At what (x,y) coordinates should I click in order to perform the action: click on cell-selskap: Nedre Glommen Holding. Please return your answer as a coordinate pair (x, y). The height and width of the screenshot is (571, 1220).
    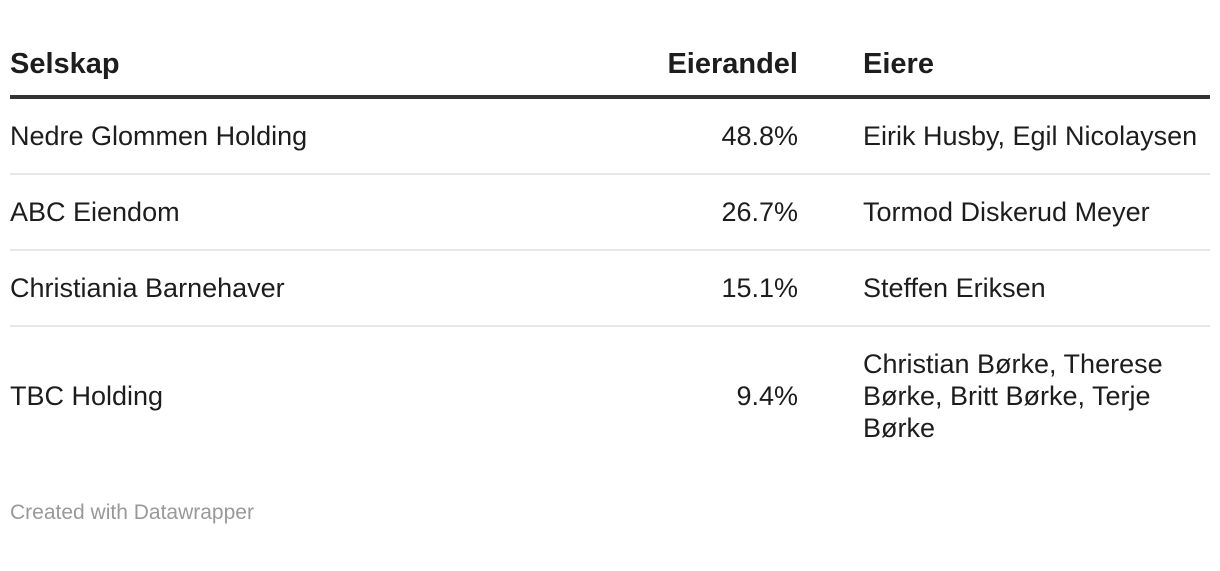
    Looking at the image, I should click on (335, 136).